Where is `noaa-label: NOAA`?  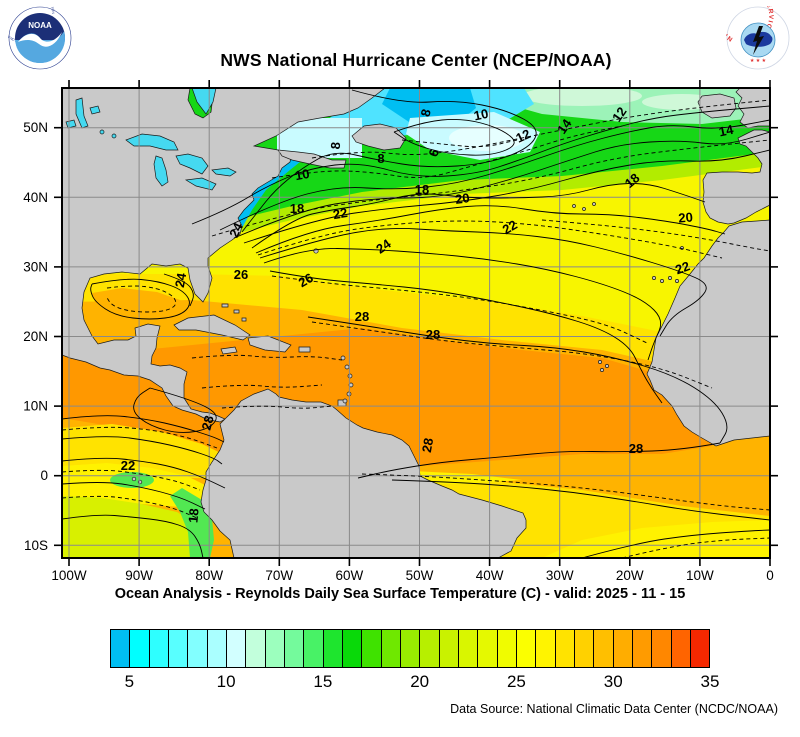
noaa-label: NOAA is located at coordinates (40, 25).